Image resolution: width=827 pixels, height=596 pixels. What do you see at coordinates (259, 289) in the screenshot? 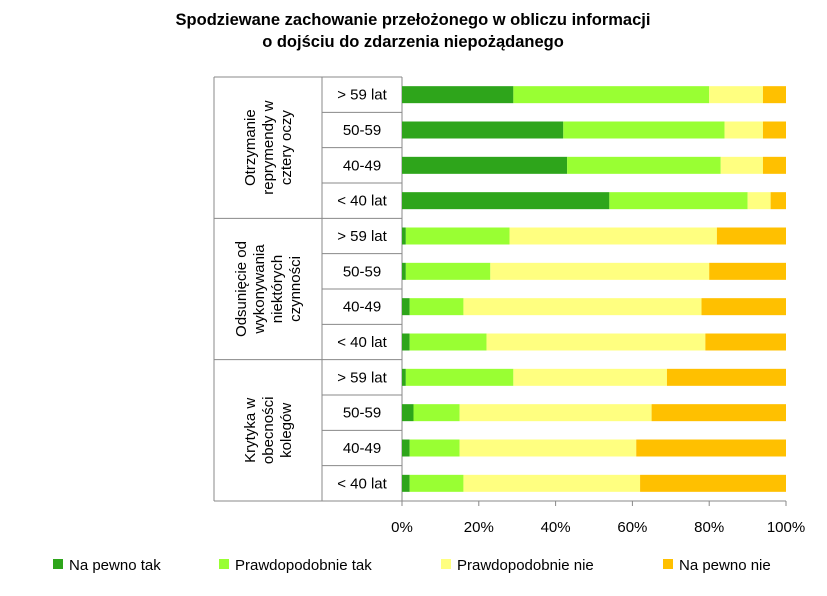
I see `group-label-line: wykonywania` at bounding box center [259, 289].